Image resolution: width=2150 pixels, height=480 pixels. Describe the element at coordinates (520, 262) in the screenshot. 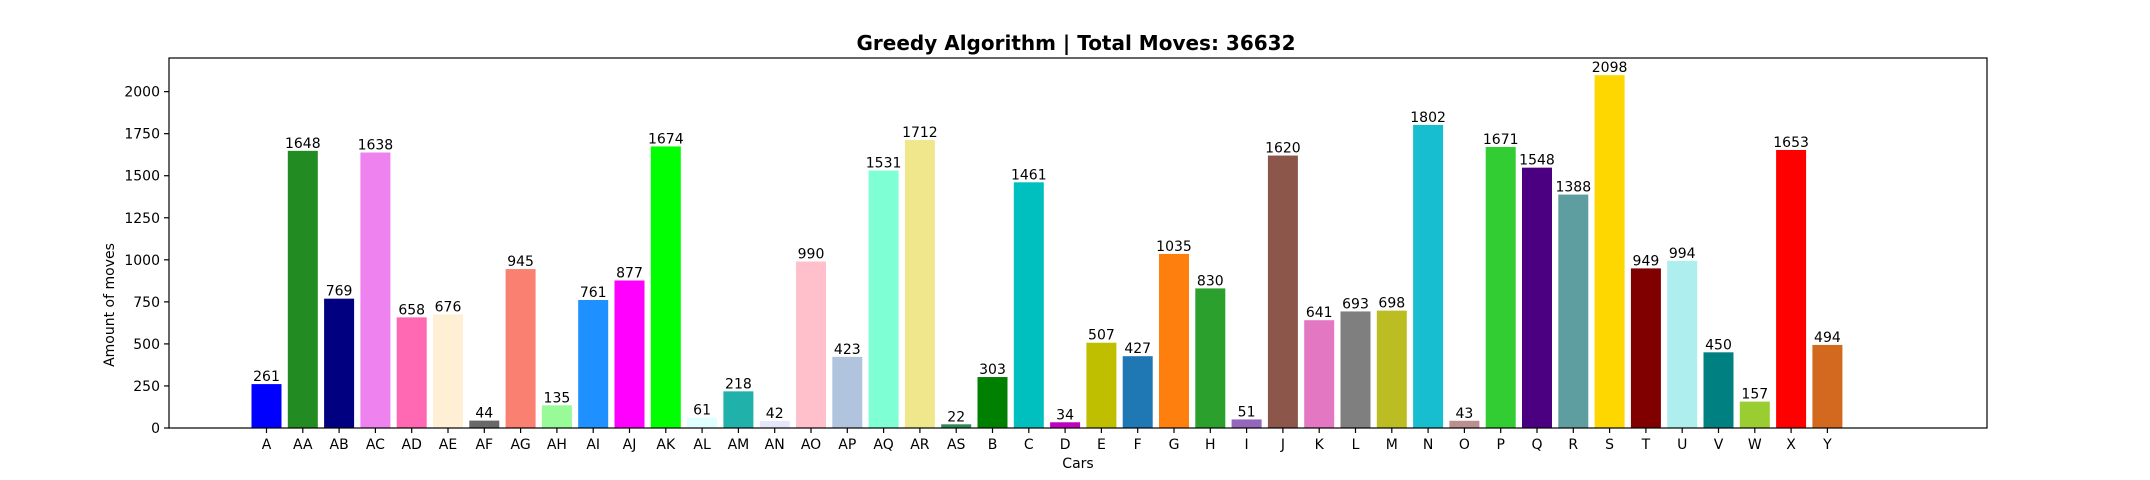

I see `data-label-ag: 945` at that location.